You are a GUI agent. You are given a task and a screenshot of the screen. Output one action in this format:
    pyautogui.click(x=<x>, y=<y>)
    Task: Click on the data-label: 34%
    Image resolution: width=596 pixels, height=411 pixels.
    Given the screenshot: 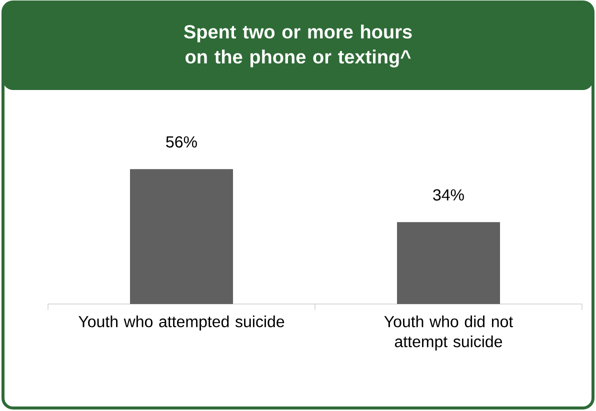 What is the action you would take?
    pyautogui.click(x=448, y=195)
    